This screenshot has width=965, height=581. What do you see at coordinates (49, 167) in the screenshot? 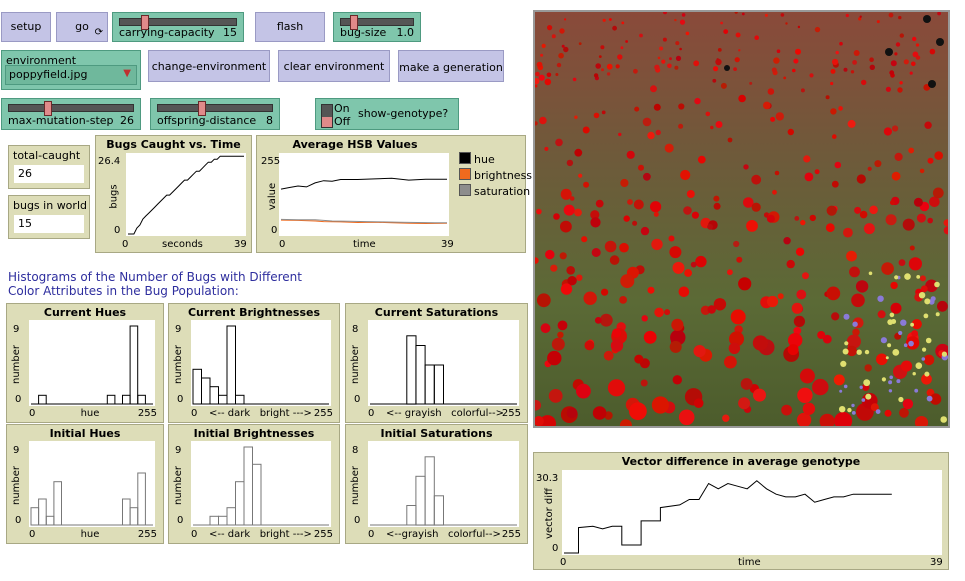
I see `total-caught-monitor: total-caught 26` at bounding box center [49, 167].